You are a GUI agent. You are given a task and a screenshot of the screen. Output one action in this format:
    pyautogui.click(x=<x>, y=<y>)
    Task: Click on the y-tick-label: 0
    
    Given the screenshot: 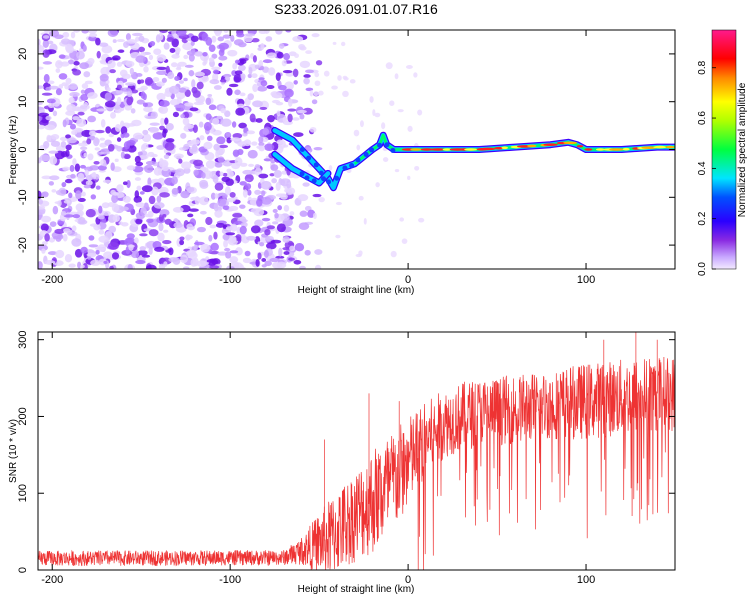 What is the action you would take?
    pyautogui.click(x=23, y=149)
    